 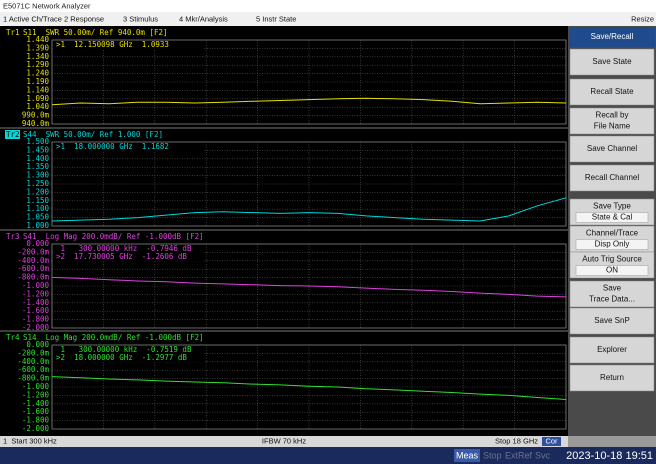 I want to click on trace-label: Tr4, so click(x=13, y=337).